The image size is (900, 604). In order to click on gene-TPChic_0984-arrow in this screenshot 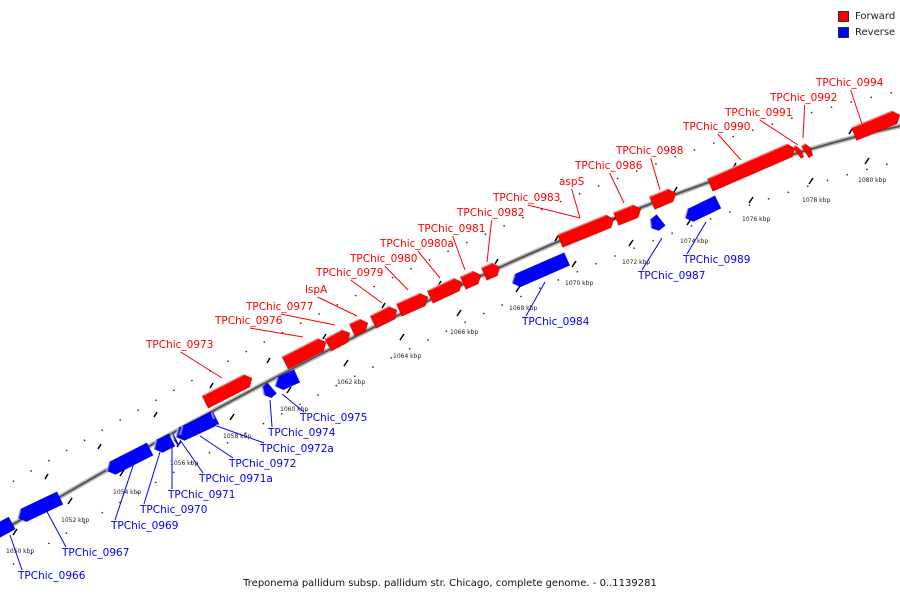, I will do `click(541, 270)`.